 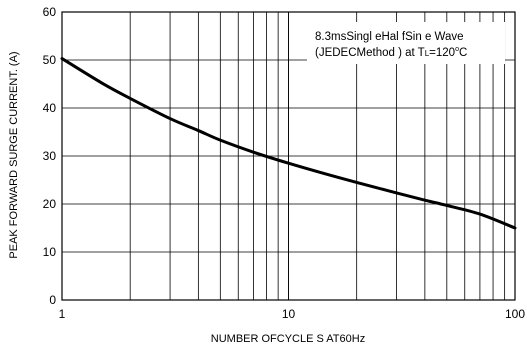 What do you see at coordinates (288, 339) in the screenshot?
I see `x-axis-label: NUMBER OFCYCLE S AT60Hz` at bounding box center [288, 339].